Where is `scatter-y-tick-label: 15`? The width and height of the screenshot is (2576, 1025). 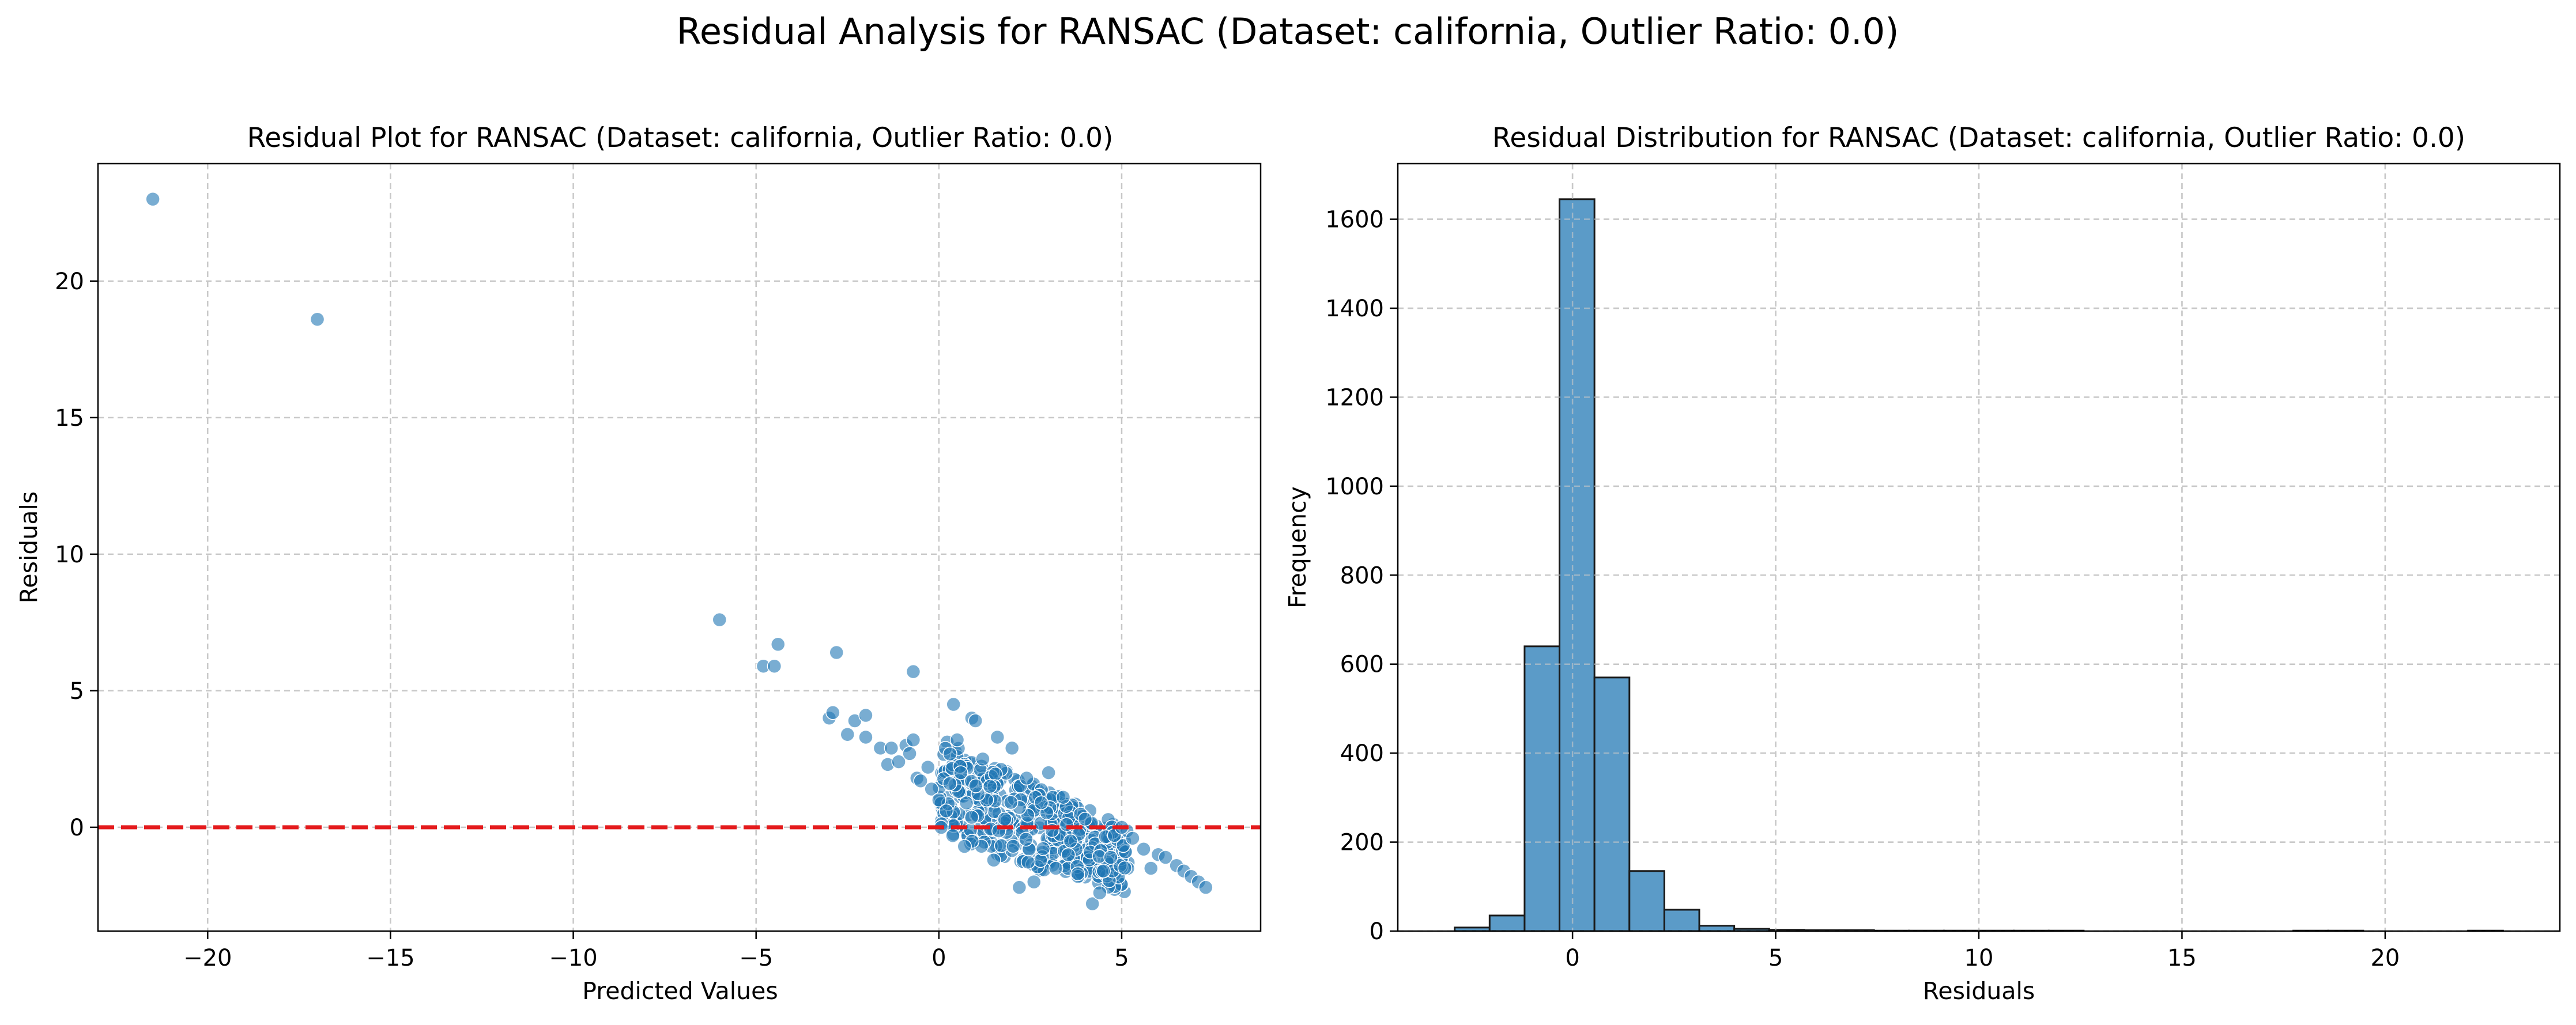 scatter-y-tick-label: 15 is located at coordinates (69, 418).